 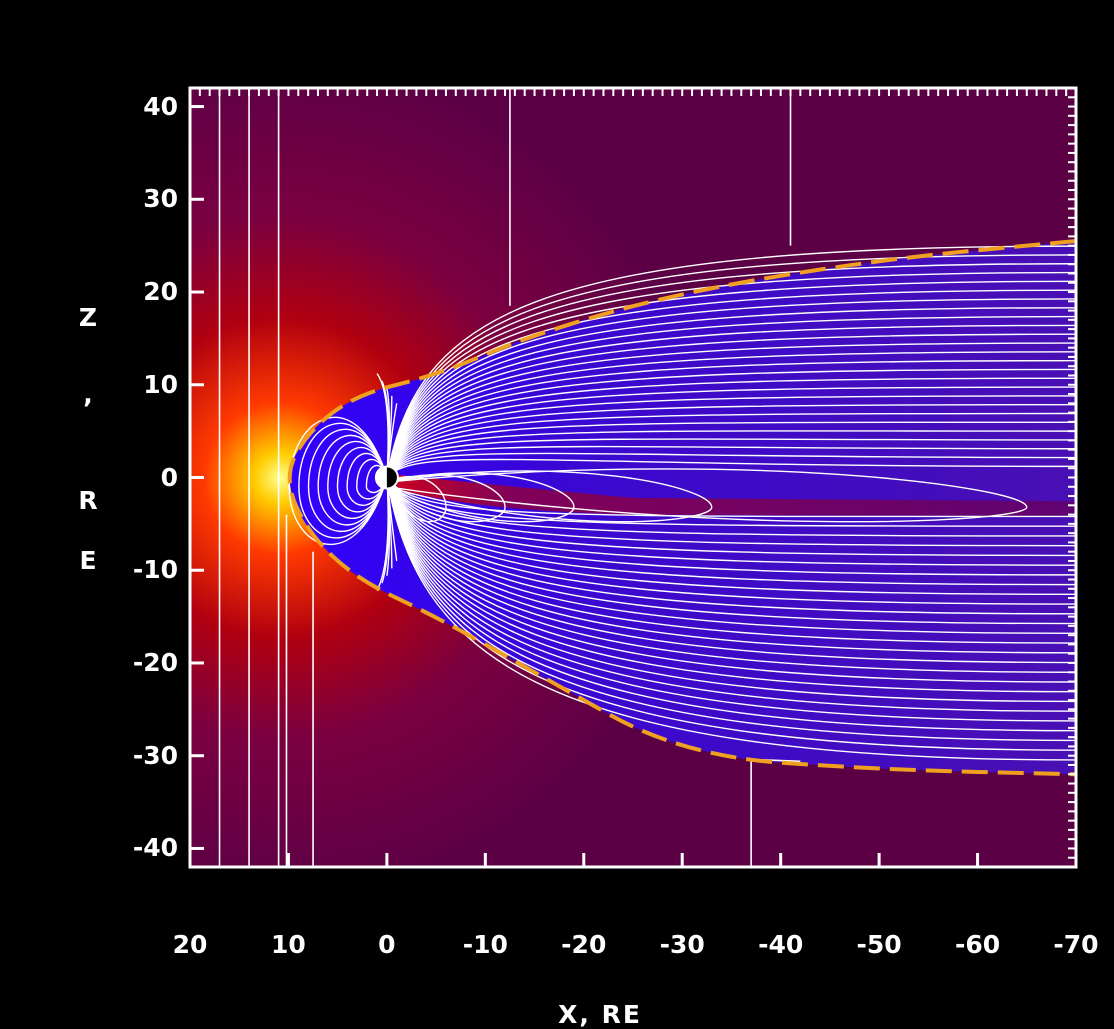 I want to click on y-tick-label: -40, so click(x=155, y=848).